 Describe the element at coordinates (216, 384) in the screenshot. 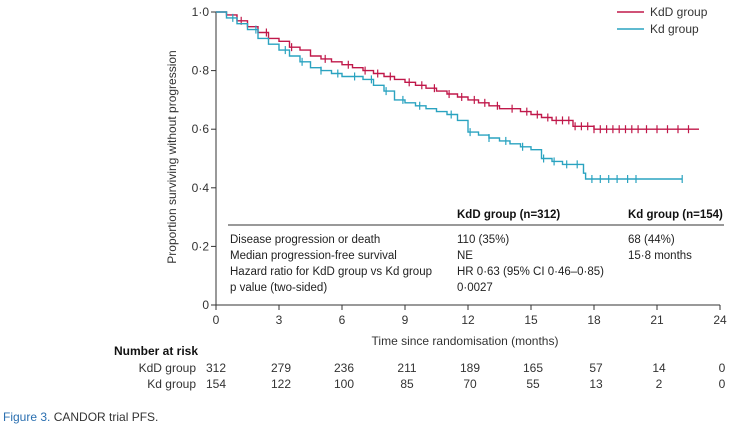

I see `risk-value: 154` at that location.